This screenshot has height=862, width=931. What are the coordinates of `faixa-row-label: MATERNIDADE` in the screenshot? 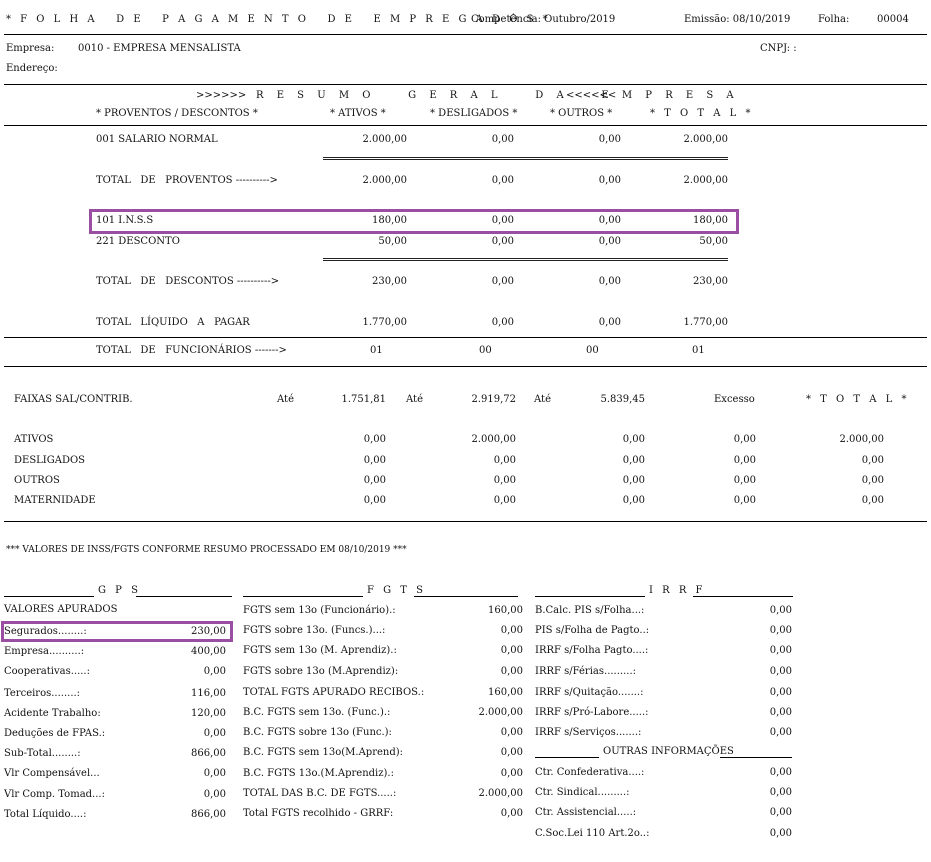 It's located at (55, 500).